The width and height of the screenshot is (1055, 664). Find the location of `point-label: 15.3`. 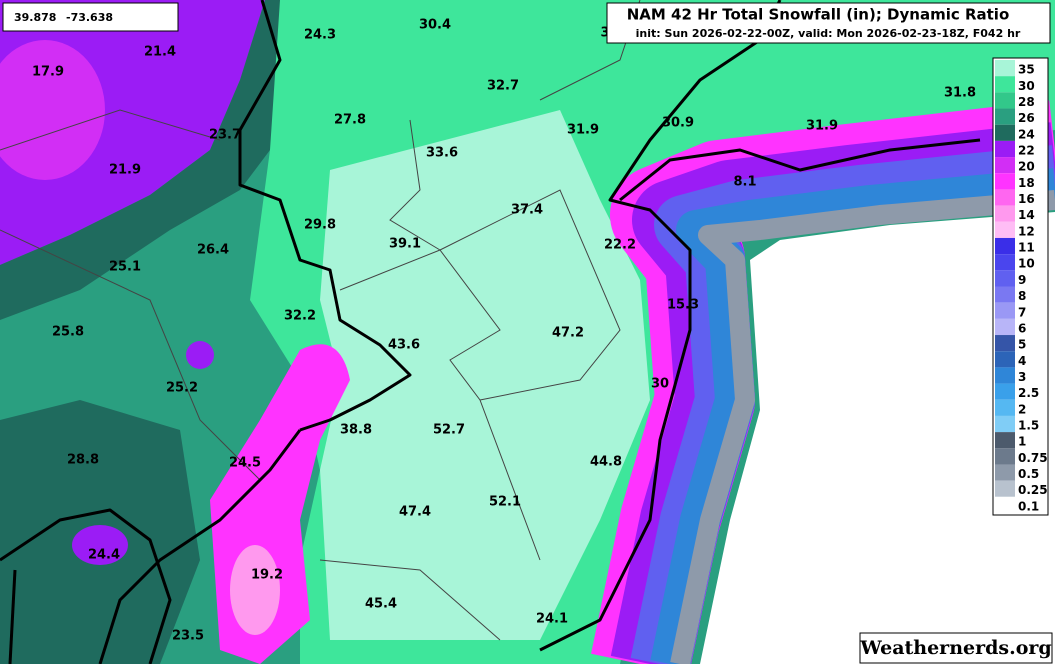

point-label: 15.3 is located at coordinates (683, 305).